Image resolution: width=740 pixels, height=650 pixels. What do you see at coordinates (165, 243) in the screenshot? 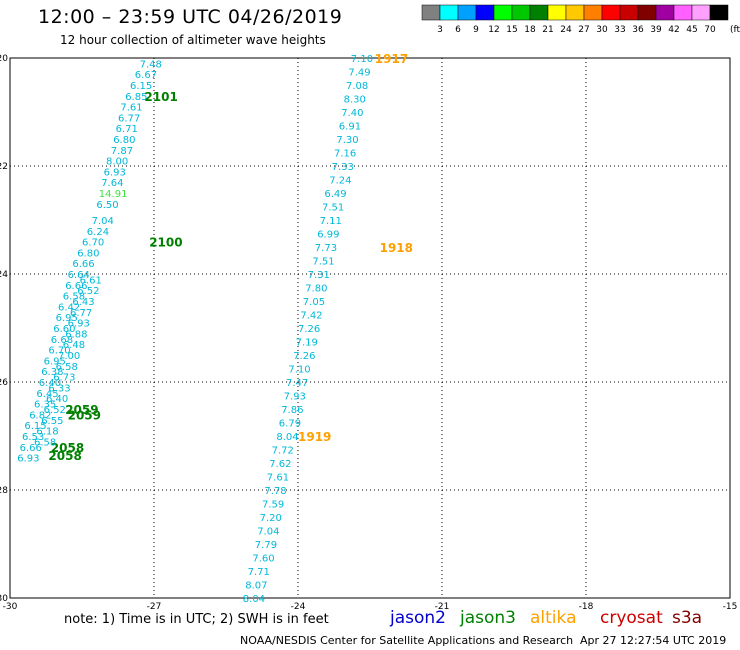
I see `pass-time-label: 2100` at bounding box center [165, 243].